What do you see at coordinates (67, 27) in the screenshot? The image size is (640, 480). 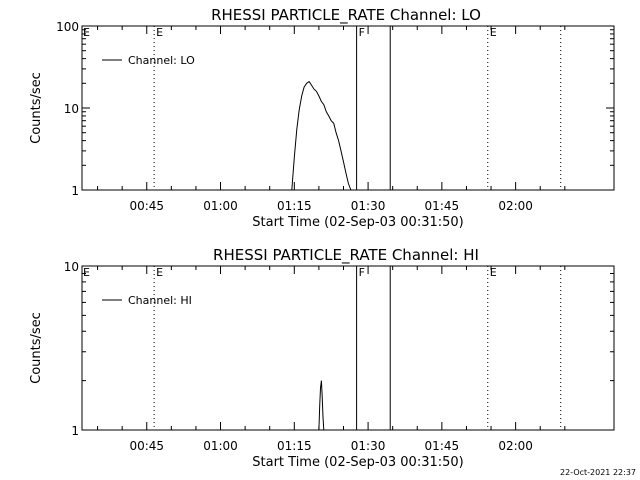 I see `y-tick-label: 100` at bounding box center [67, 27].